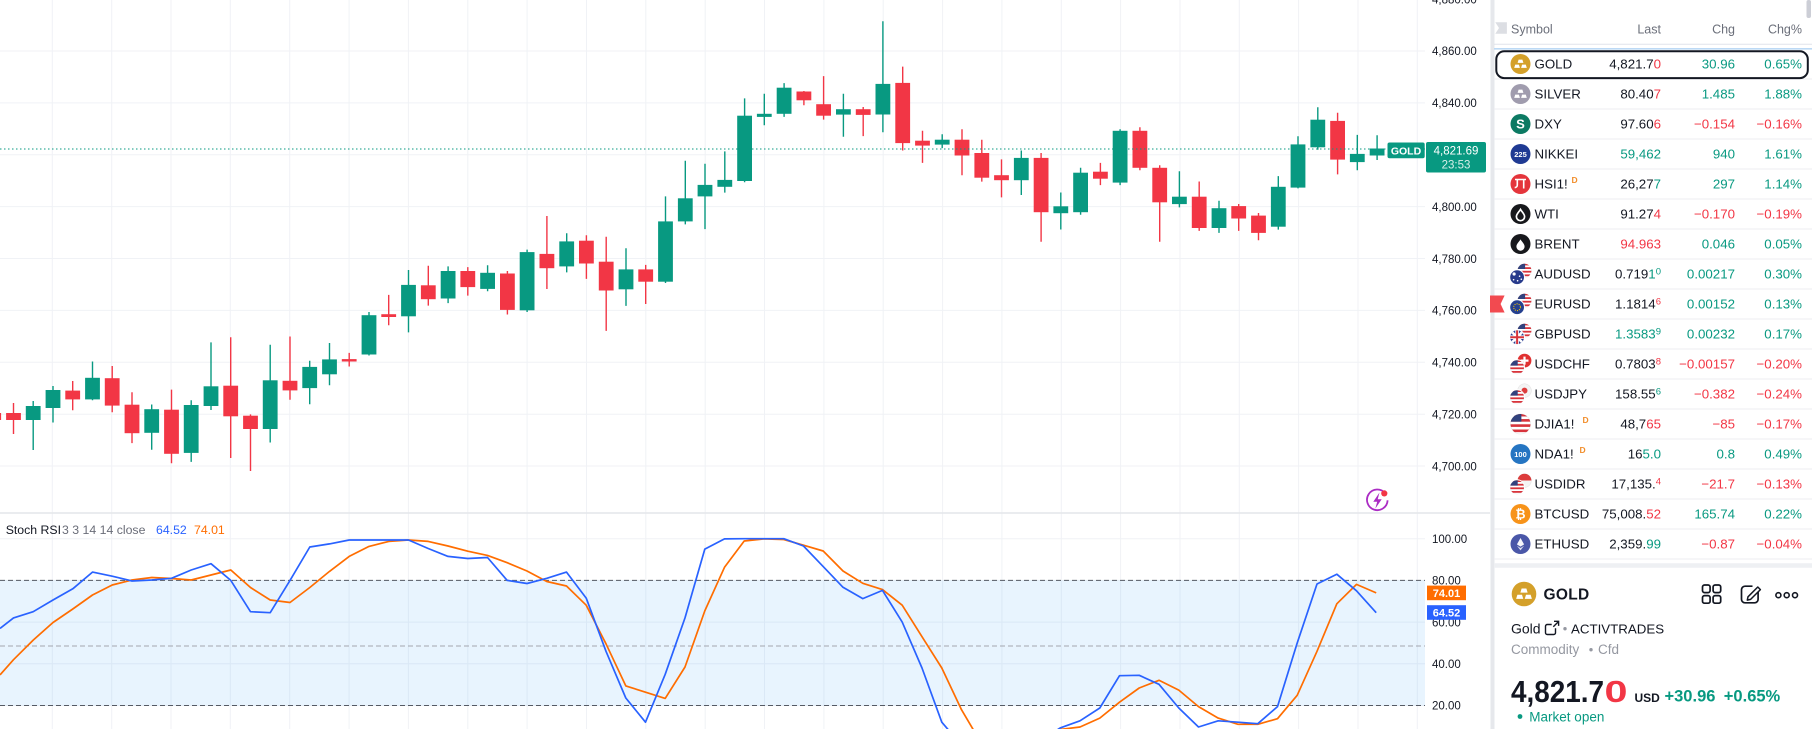  I want to click on svg-text: Market open, so click(1566, 716).